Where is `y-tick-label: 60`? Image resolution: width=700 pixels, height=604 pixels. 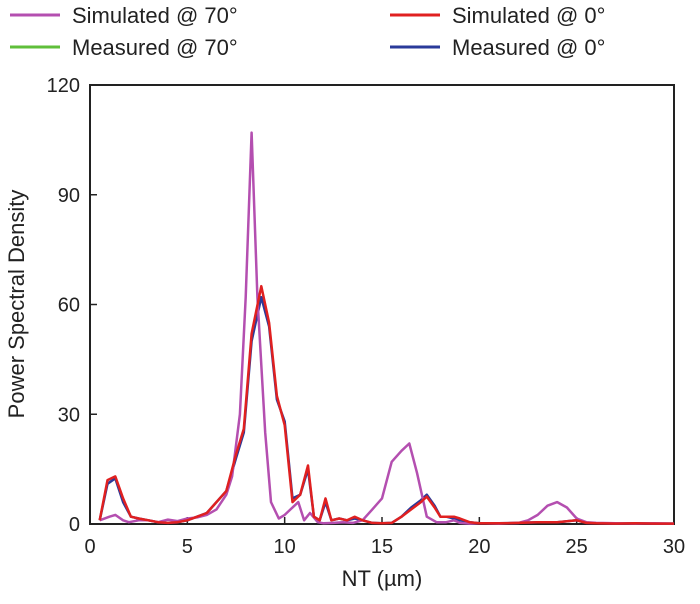 y-tick-label: 60 is located at coordinates (69, 306).